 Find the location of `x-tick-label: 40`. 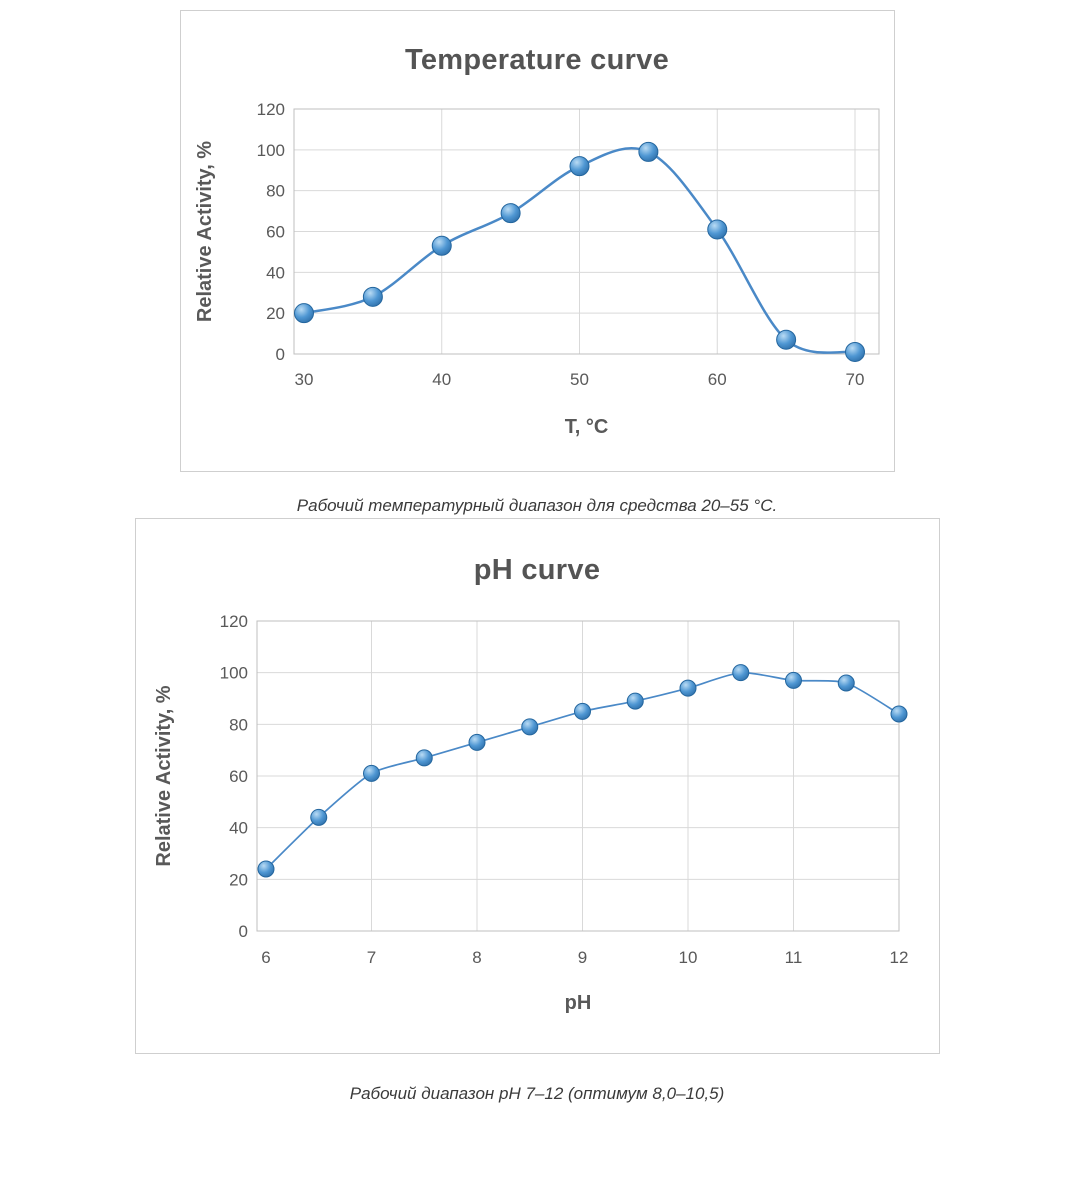

x-tick-label: 40 is located at coordinates (441, 379).